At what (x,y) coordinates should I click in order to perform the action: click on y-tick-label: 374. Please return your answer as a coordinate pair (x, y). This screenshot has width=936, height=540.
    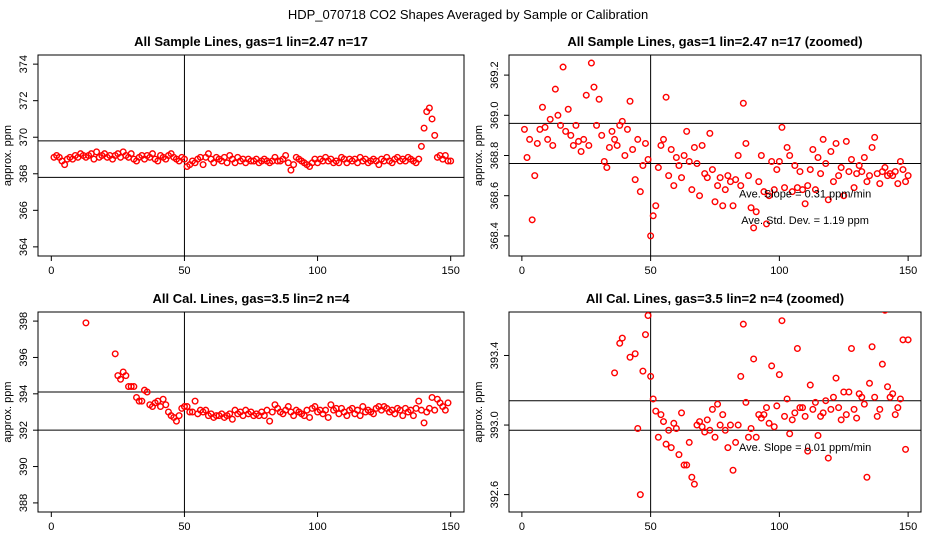
    Looking at the image, I should click on (24, 64).